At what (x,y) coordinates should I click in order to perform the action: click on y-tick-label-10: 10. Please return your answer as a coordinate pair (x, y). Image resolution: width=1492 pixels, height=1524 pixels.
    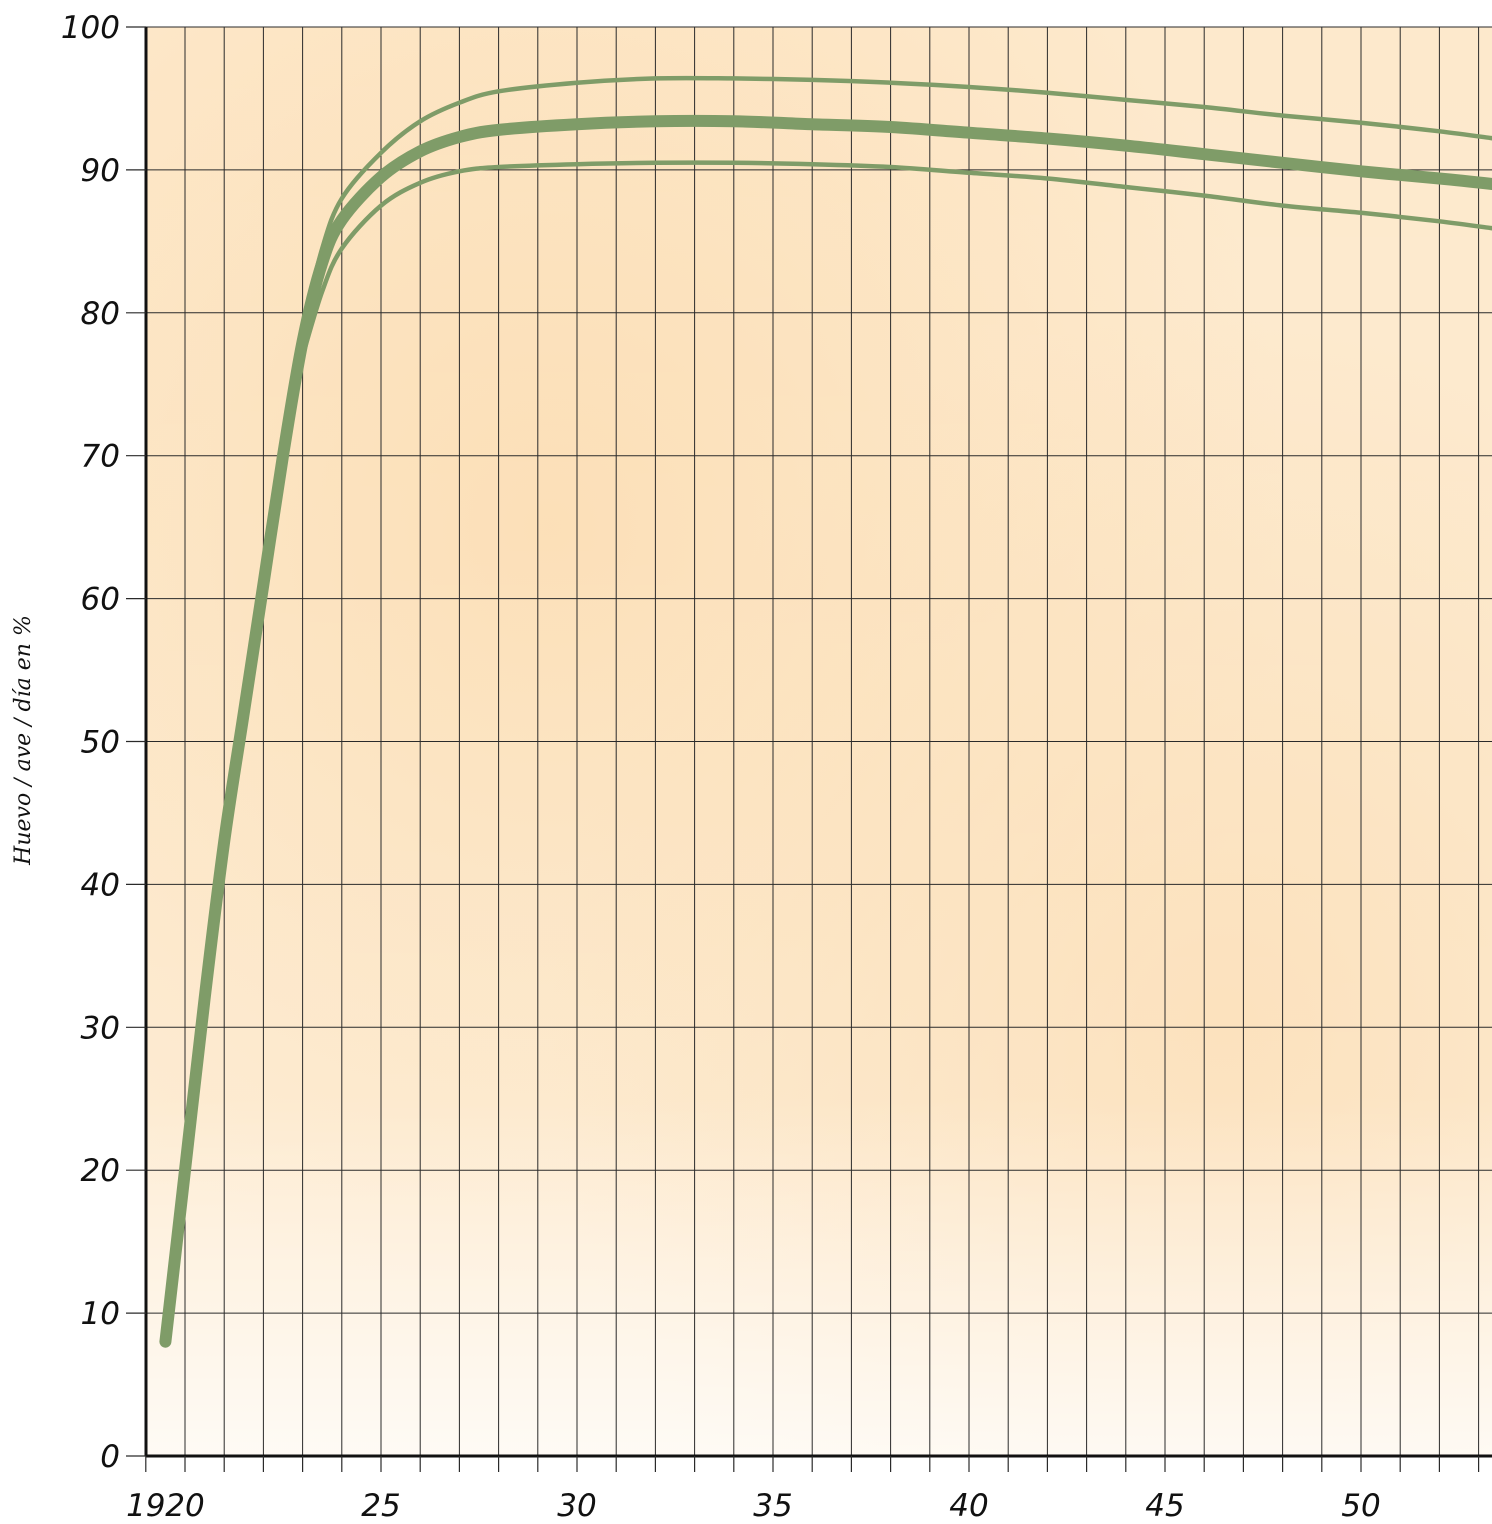
    Looking at the image, I should click on (100, 1314).